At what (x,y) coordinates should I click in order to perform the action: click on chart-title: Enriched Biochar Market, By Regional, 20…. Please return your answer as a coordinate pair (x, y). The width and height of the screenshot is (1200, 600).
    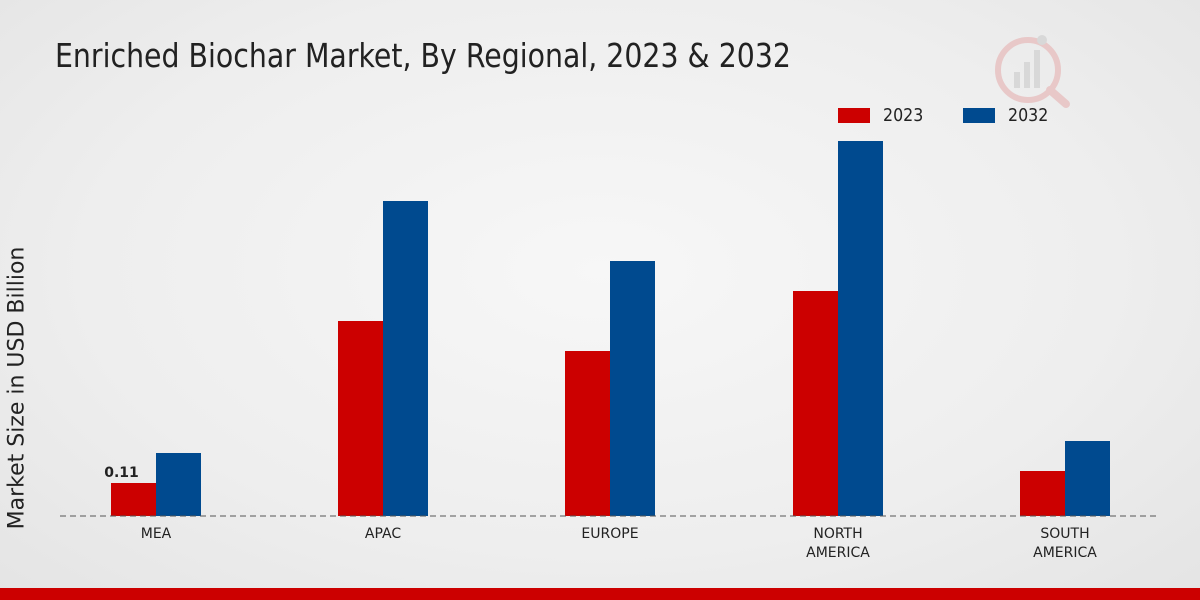
    Looking at the image, I should click on (423, 55).